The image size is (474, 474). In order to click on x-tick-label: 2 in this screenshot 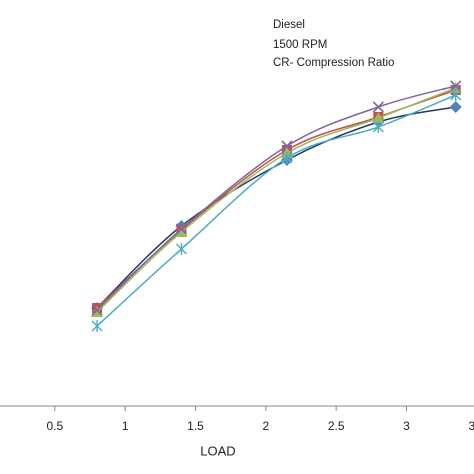, I will do `click(265, 426)`.